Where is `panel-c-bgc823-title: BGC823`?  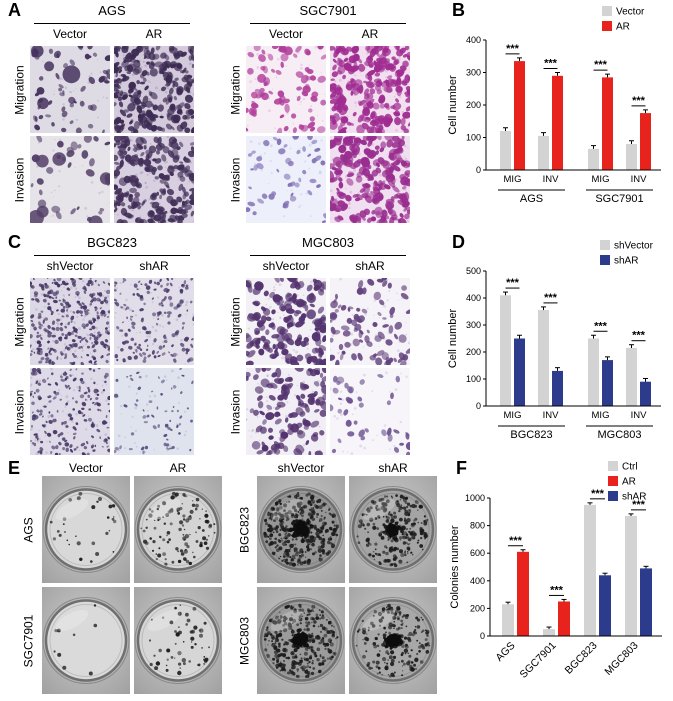
panel-c-bgc823-title: BGC823 is located at coordinates (112, 242).